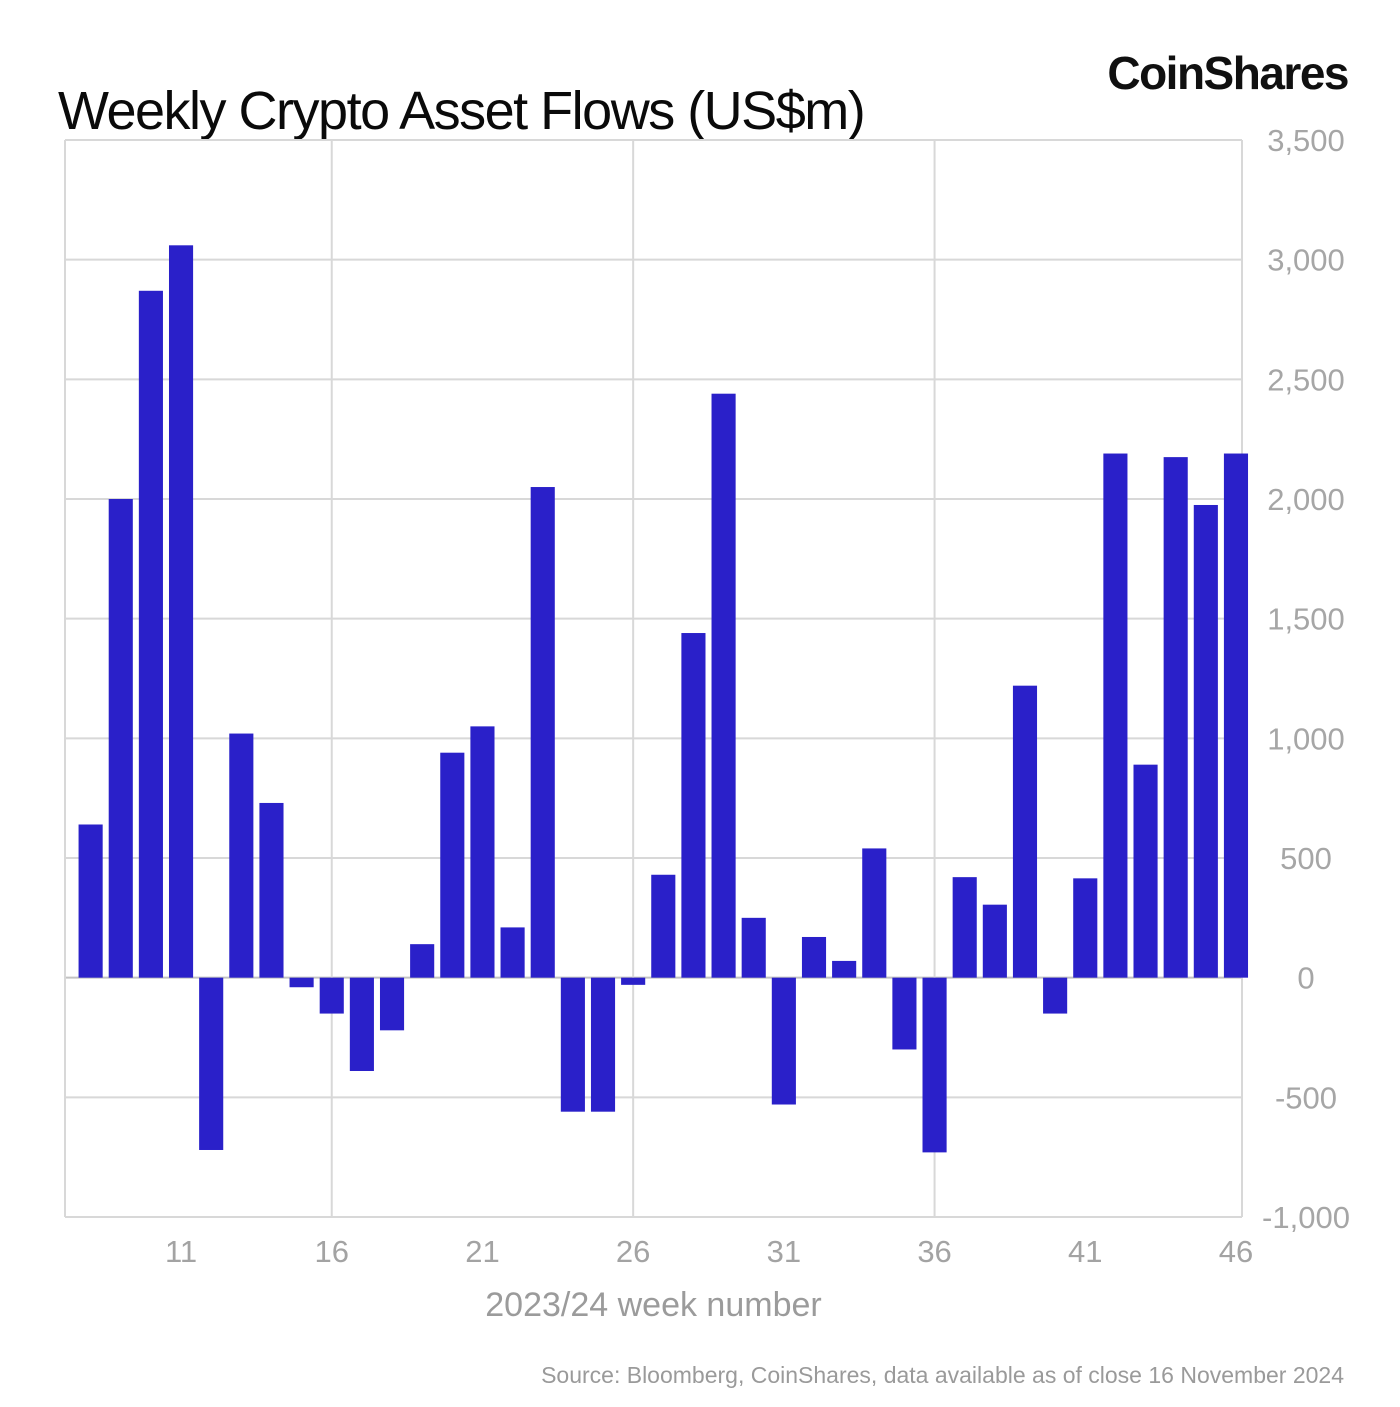 The height and width of the screenshot is (1407, 1400). What do you see at coordinates (784, 1251) in the screenshot?
I see `x-tick-label: 31` at bounding box center [784, 1251].